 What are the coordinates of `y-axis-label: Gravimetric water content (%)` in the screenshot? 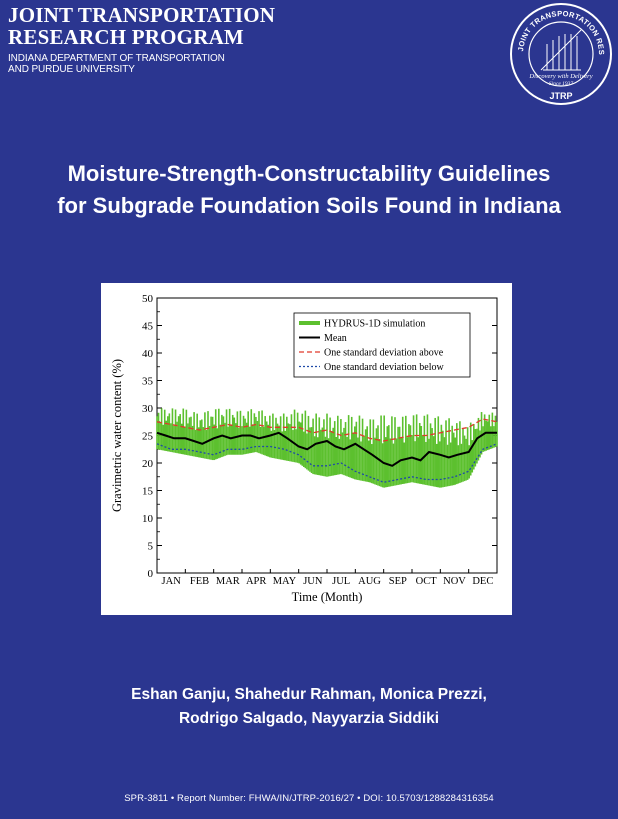 It's located at (117, 435).